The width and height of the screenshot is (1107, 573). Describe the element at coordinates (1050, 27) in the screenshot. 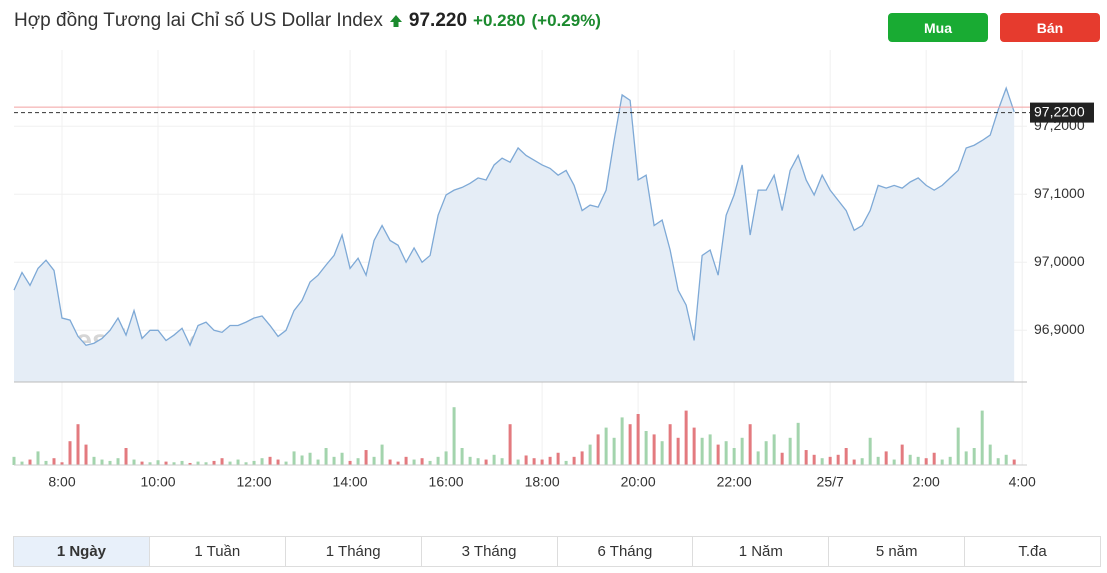

I see `sell-button: Bán` at that location.